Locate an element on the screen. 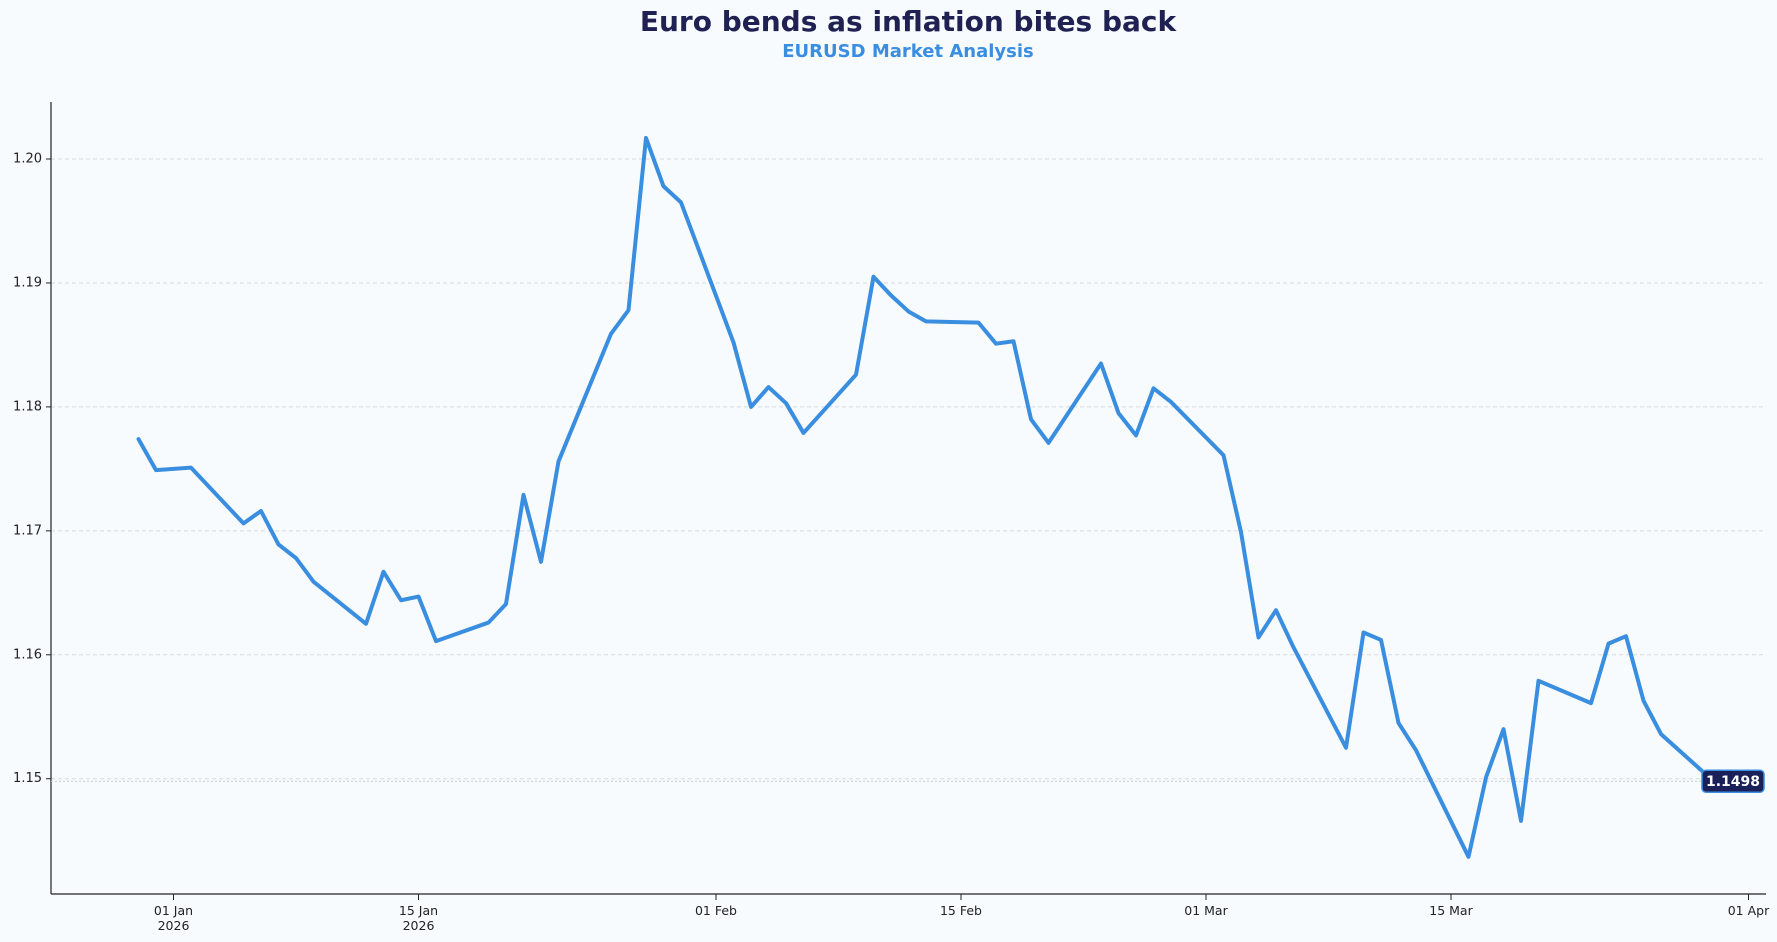 The width and height of the screenshot is (1777, 942). x-tick-label: 15 Mar is located at coordinates (1451, 910).